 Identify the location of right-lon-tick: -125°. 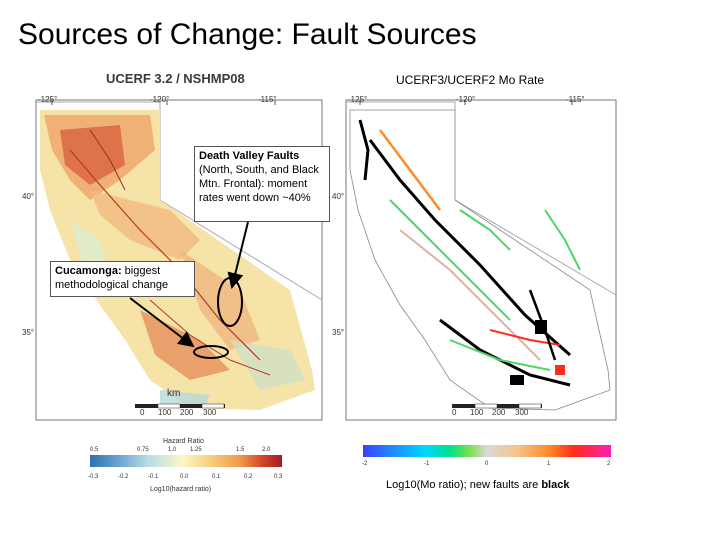
(358, 99).